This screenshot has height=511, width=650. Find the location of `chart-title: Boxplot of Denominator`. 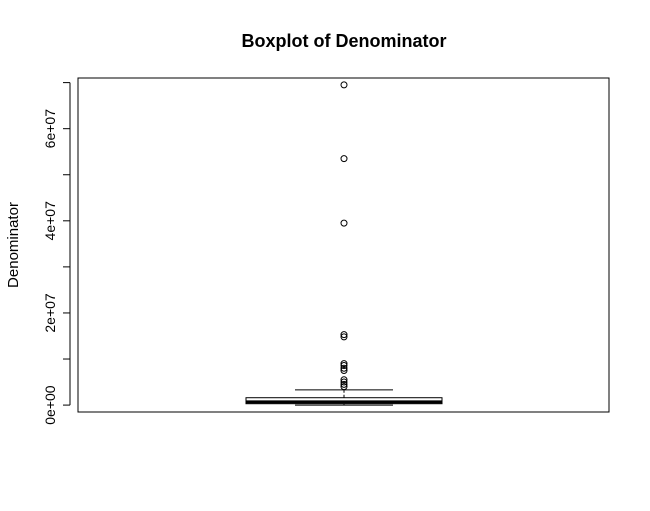

chart-title: Boxplot of Denominator is located at coordinates (344, 41).